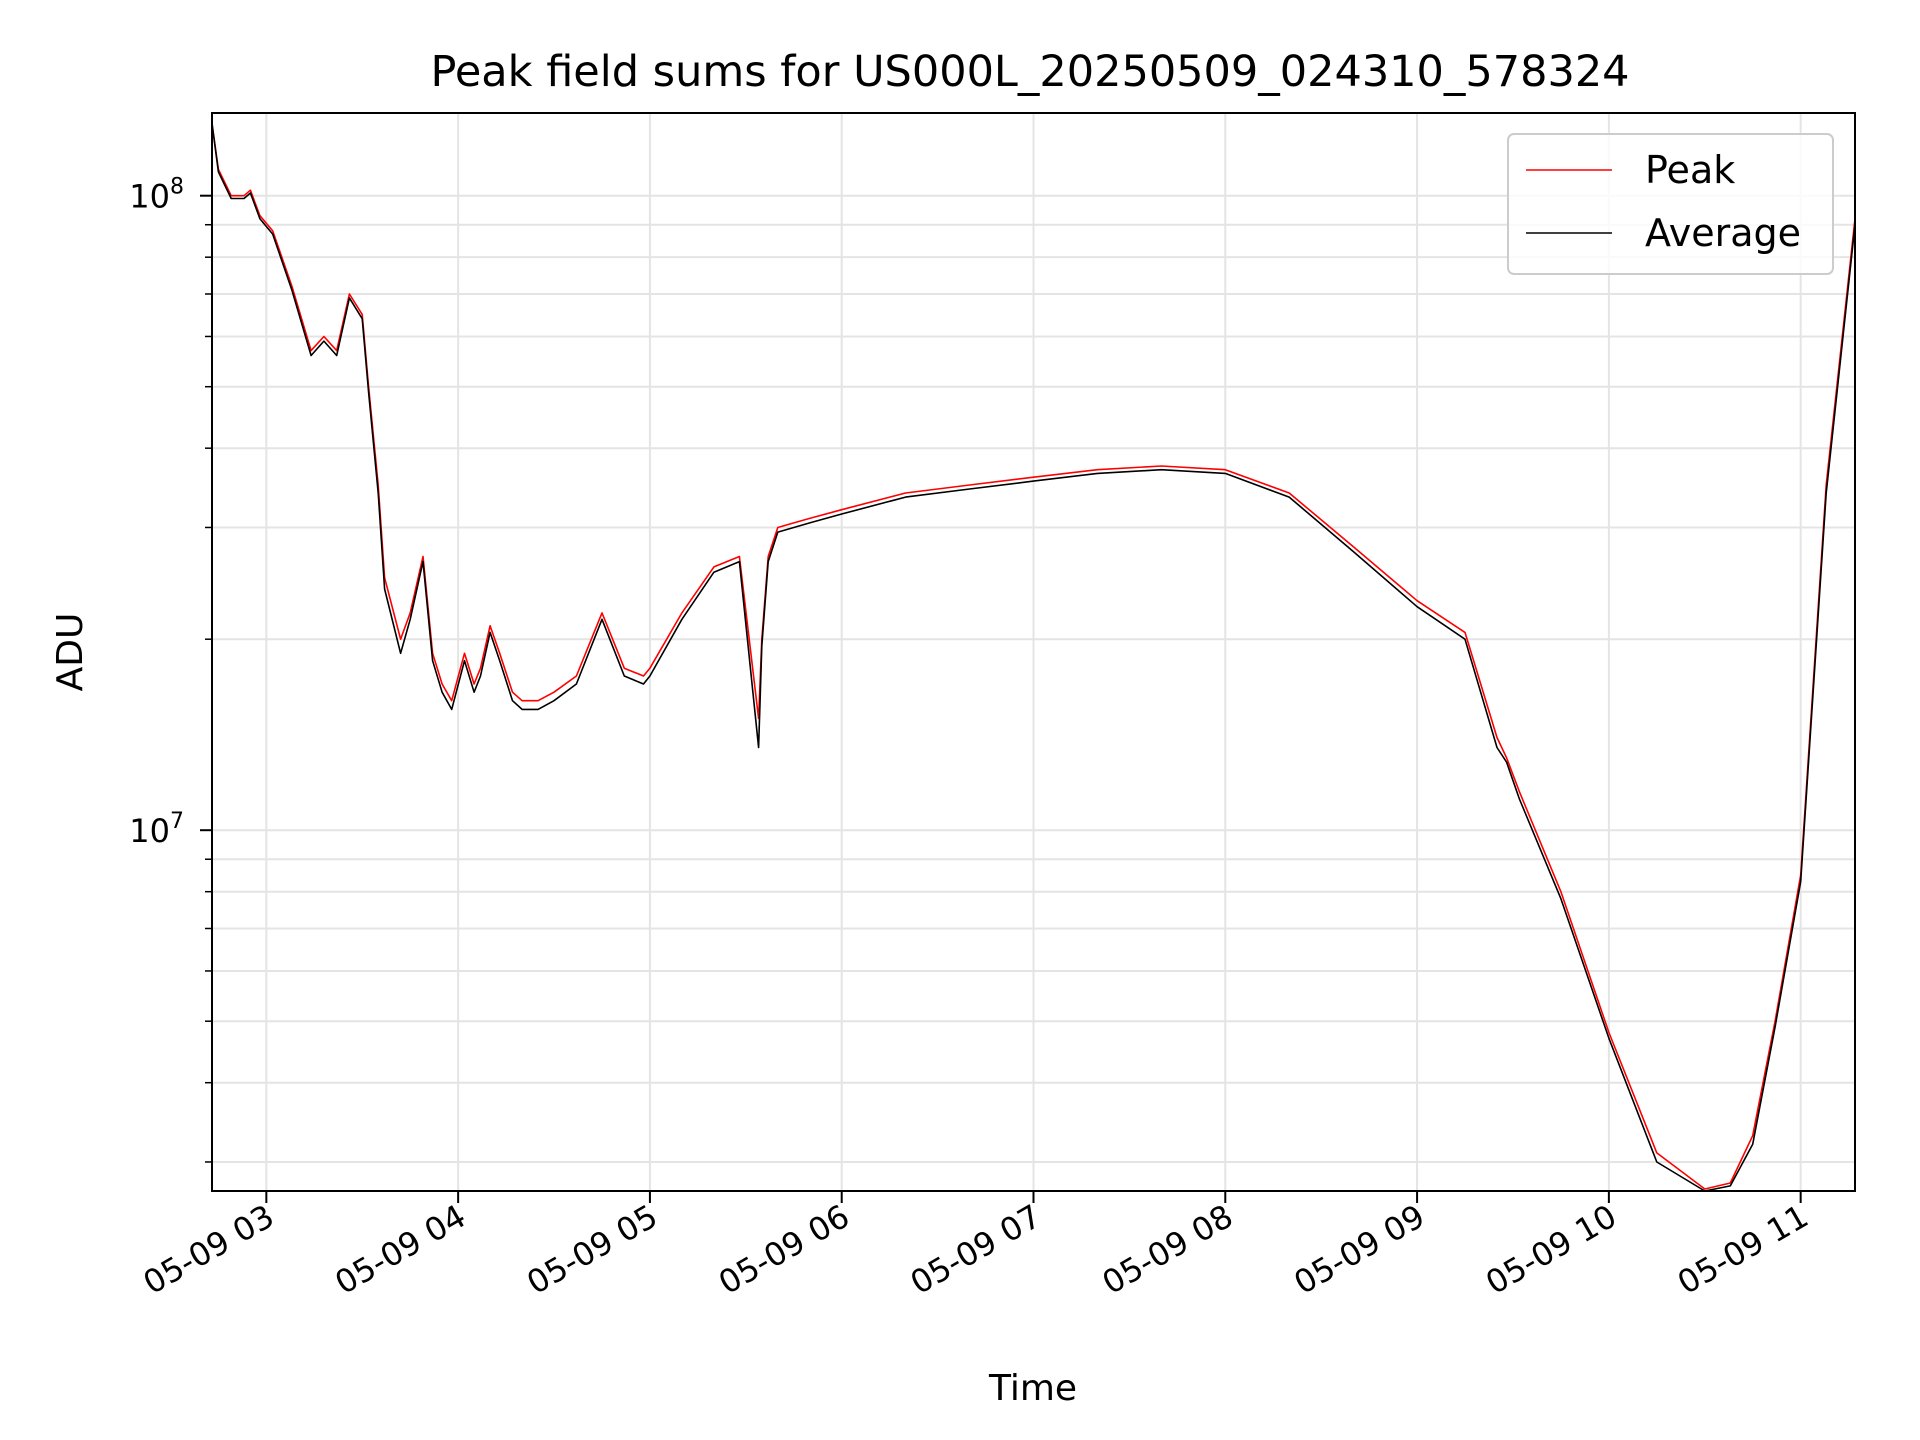 The image size is (1920, 1440). I want to click on legend-box, so click(1670, 204).